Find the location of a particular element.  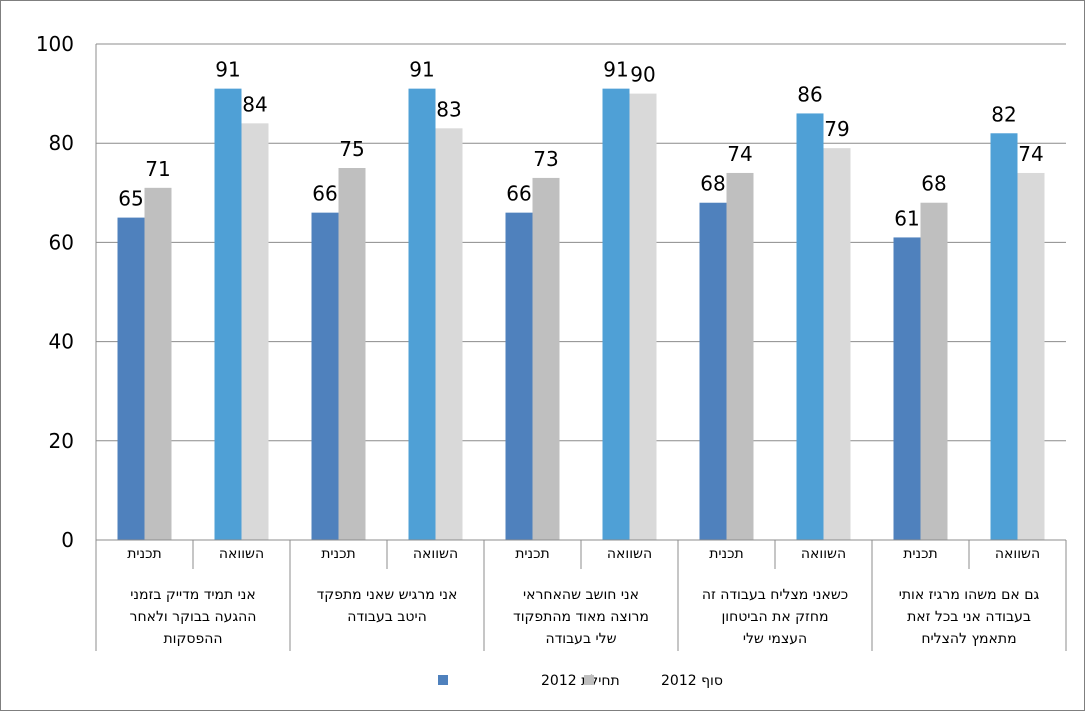

group-label-line: שלי בעבודה is located at coordinates (580, 639).